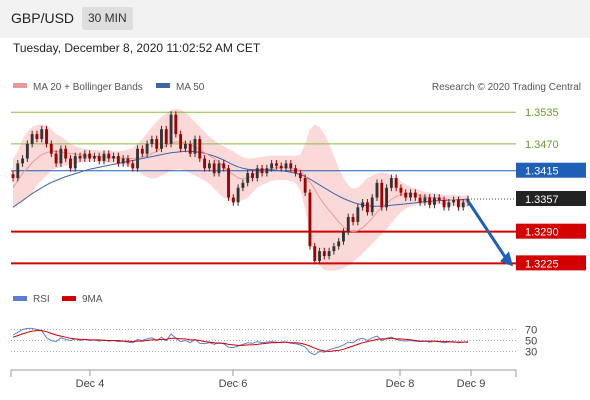  What do you see at coordinates (43, 18) in the screenshot?
I see `symbol-label: GBP/USD` at bounding box center [43, 18].